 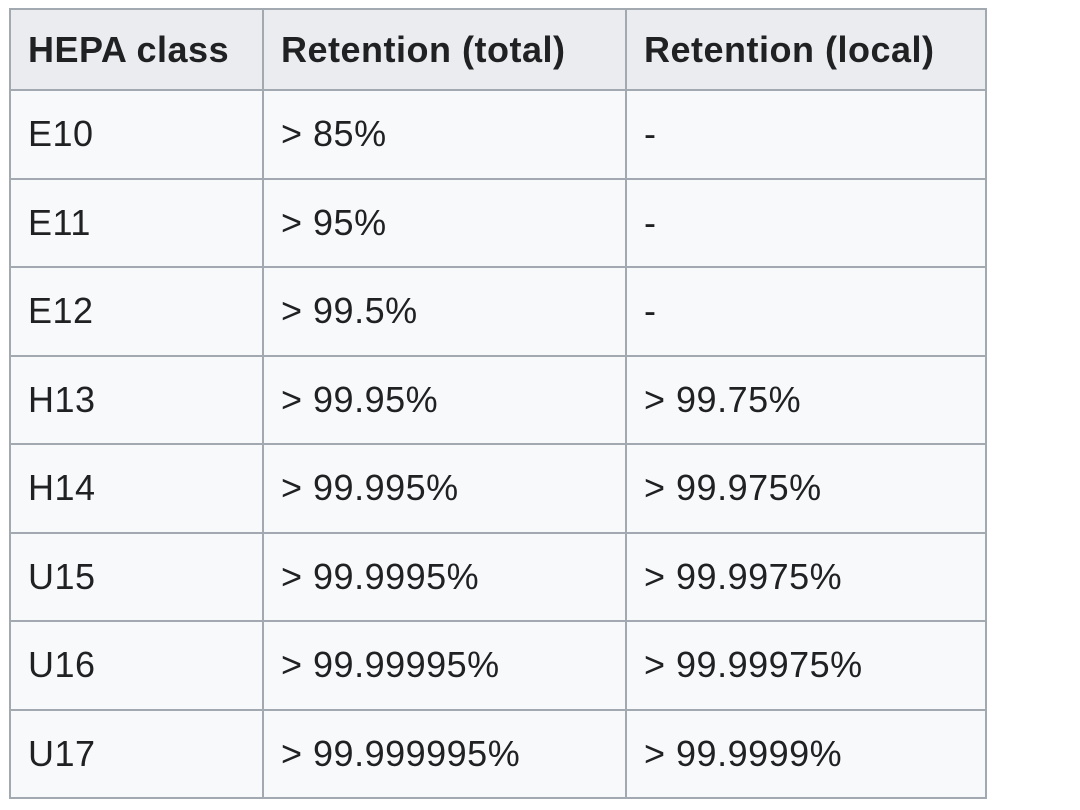 What do you see at coordinates (806, 753) in the screenshot?
I see `cell-retention-local: > 99.9999%` at bounding box center [806, 753].